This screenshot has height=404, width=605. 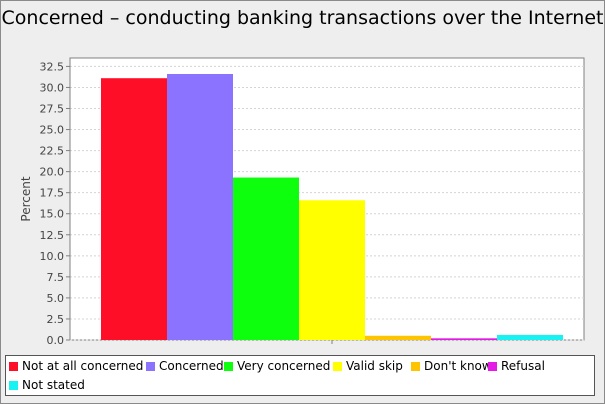 What do you see at coordinates (52, 87) in the screenshot?
I see `y-tick-label: 30.0` at bounding box center [52, 87].